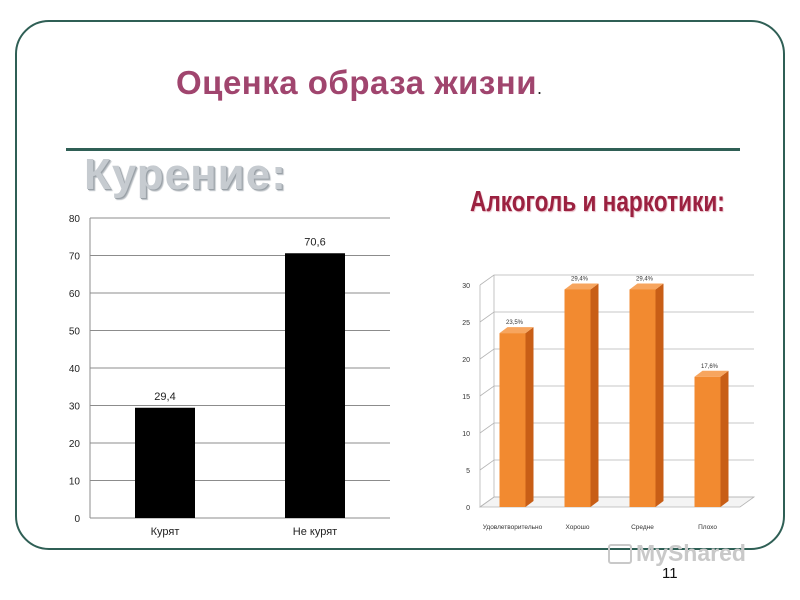 The image size is (800, 600). Describe the element at coordinates (466, 397) in the screenshot. I see `y-tick-label: 15` at that location.